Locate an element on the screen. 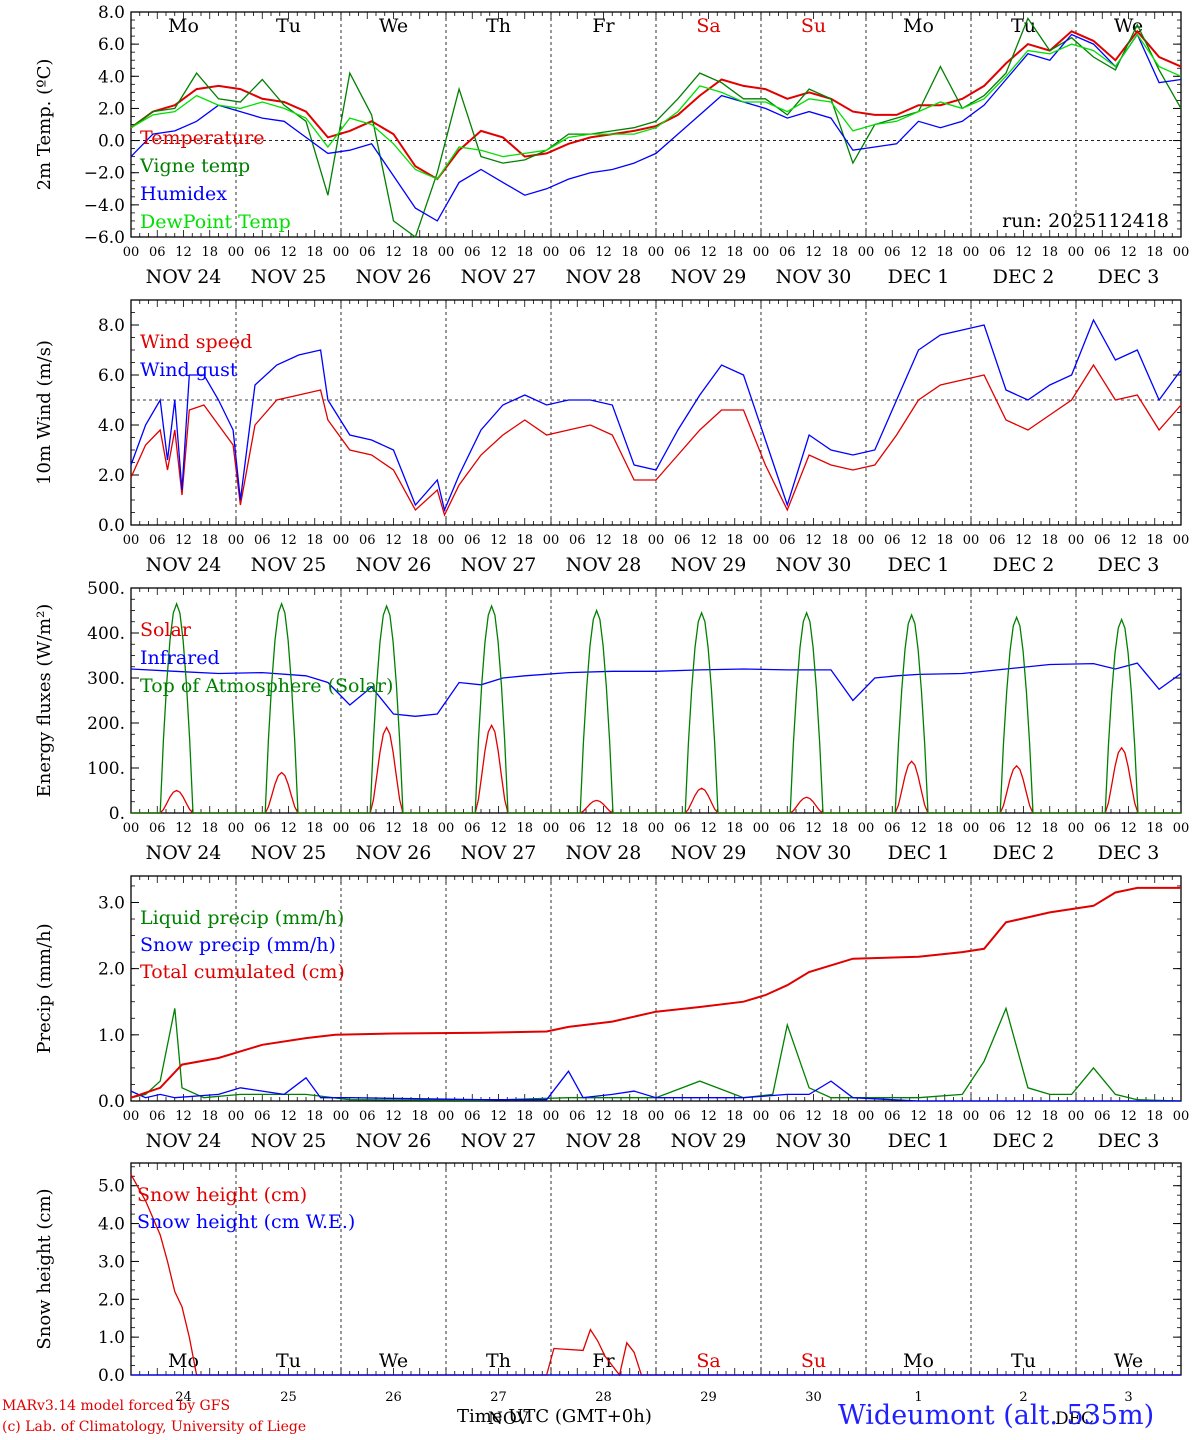 This screenshot has height=1440, width=1194. day-number-label: 25 is located at coordinates (288, 1397).